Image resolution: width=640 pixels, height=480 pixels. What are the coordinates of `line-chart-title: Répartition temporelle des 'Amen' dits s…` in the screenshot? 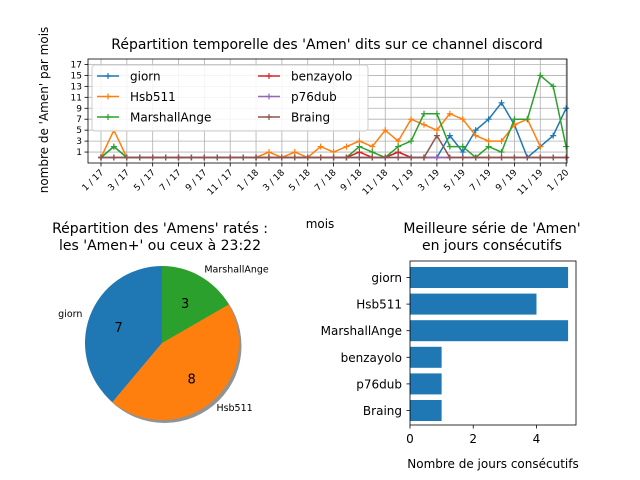 It's located at (327, 45).